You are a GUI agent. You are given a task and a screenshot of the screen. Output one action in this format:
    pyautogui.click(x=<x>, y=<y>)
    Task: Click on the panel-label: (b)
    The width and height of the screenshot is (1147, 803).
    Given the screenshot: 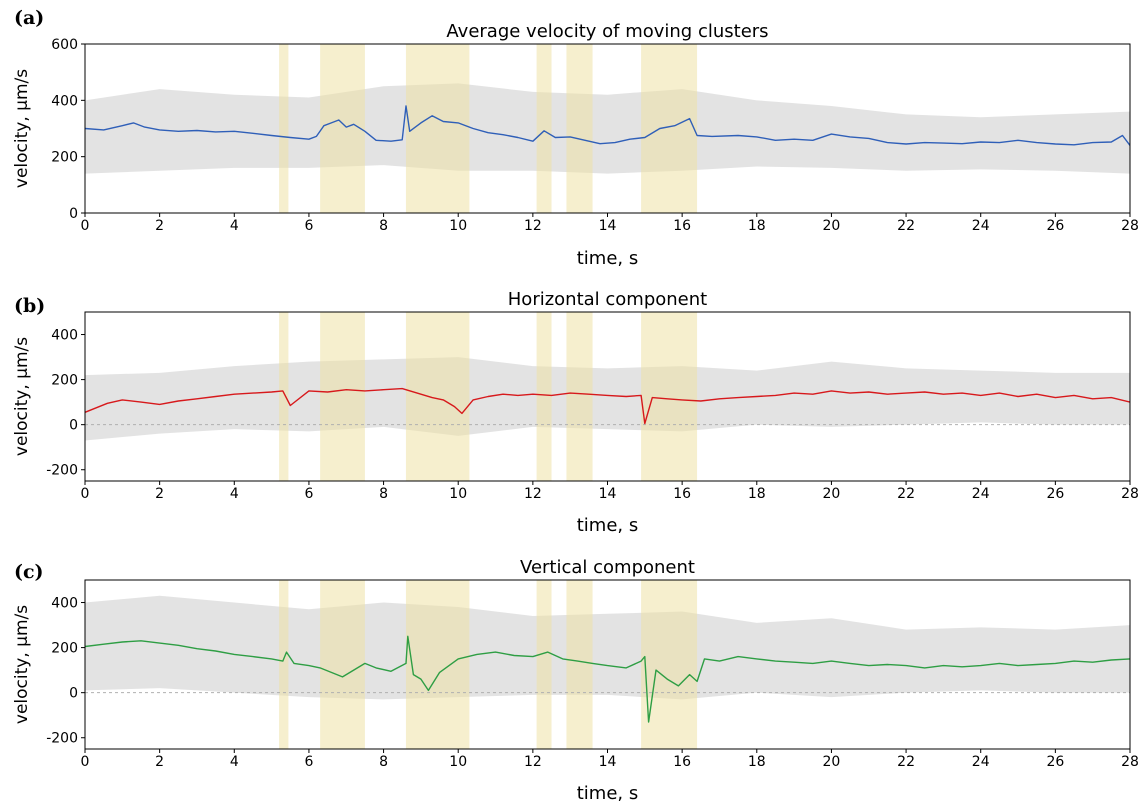 What is the action you would take?
    pyautogui.click(x=29, y=306)
    